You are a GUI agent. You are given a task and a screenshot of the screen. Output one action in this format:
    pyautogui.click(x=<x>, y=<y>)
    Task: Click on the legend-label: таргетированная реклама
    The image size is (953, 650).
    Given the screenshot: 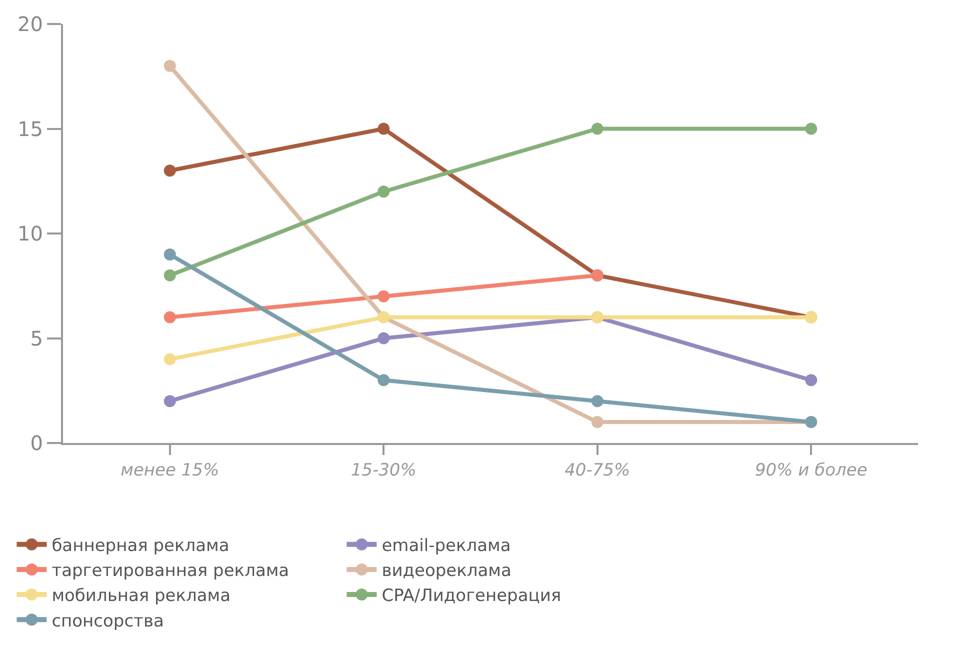 What is the action you would take?
    pyautogui.click(x=171, y=571)
    